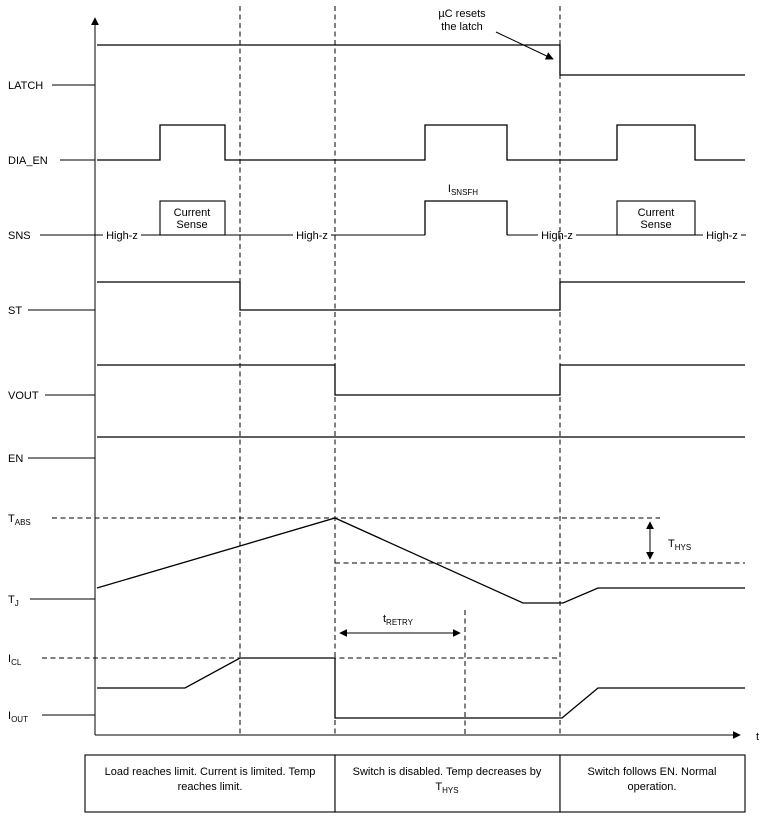 The height and width of the screenshot is (816, 767). What do you see at coordinates (191, 225) in the screenshot?
I see `current-sense-box-1-line2: Sense` at bounding box center [191, 225].